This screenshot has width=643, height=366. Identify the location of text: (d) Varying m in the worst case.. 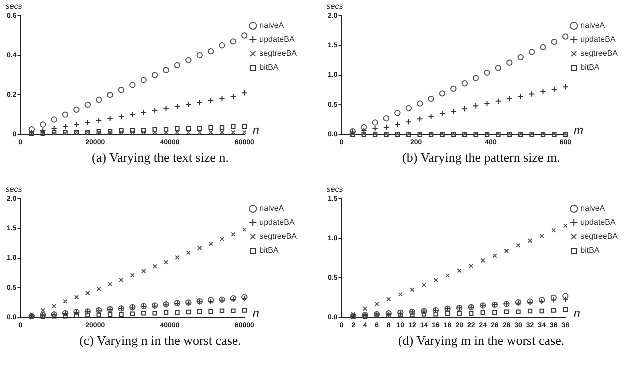
(481, 341).